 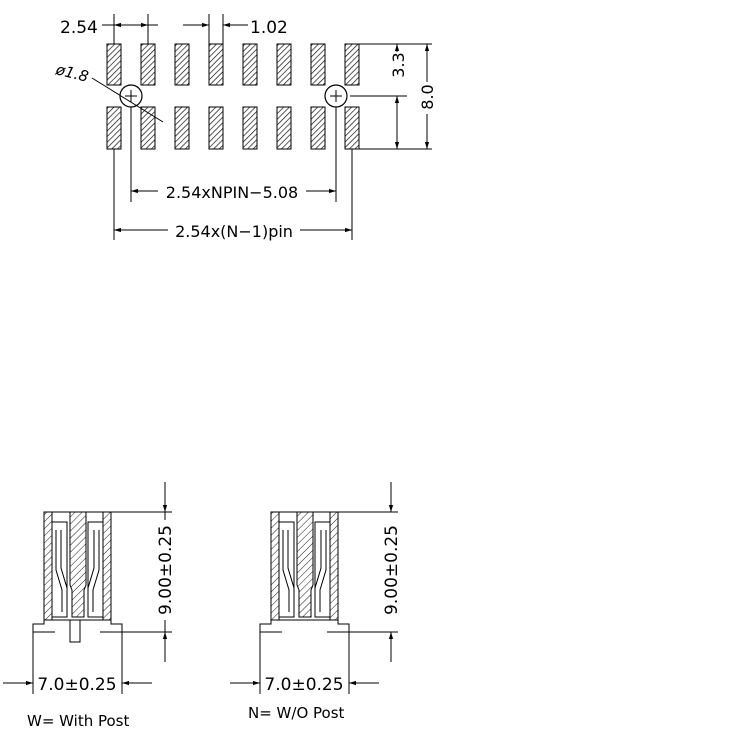 I want to click on overall-span-dimension, so click(x=233, y=194).